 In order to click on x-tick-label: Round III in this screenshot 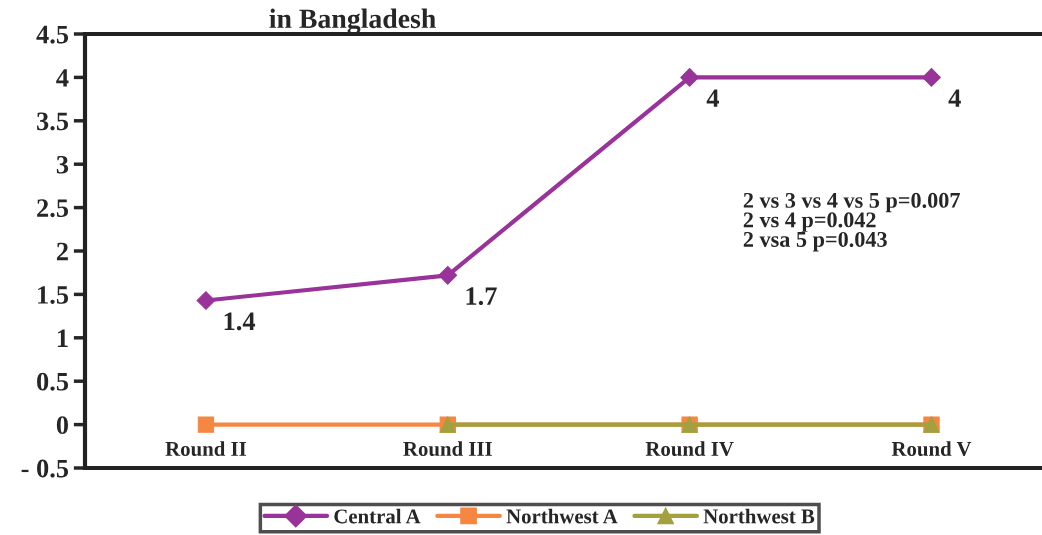, I will do `click(447, 448)`.